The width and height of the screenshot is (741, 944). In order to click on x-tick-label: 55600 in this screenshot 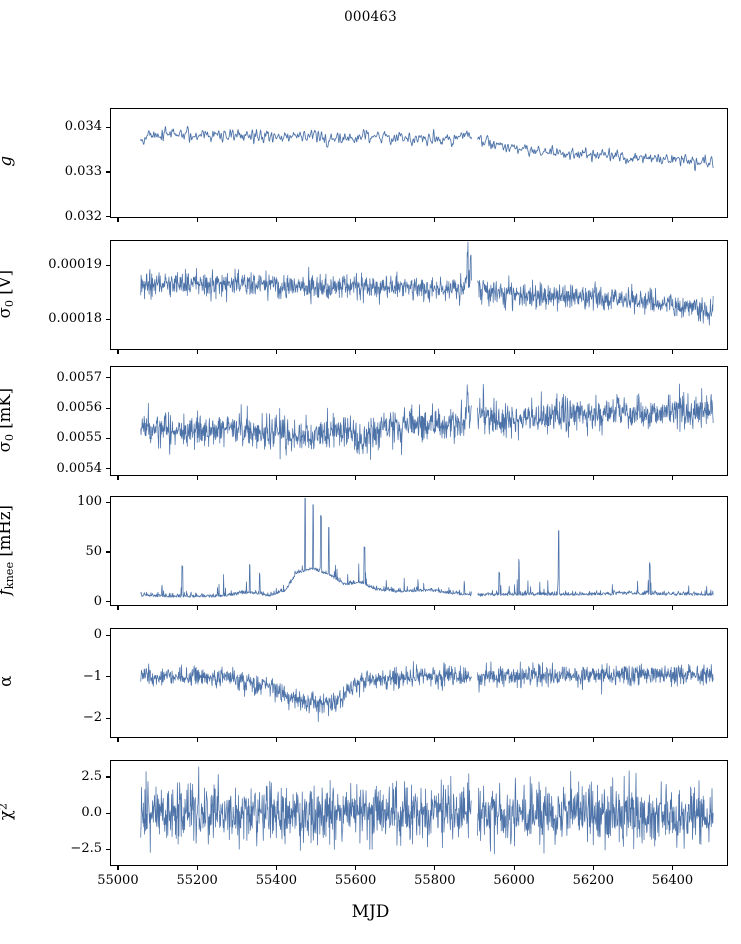, I will do `click(355, 880)`.